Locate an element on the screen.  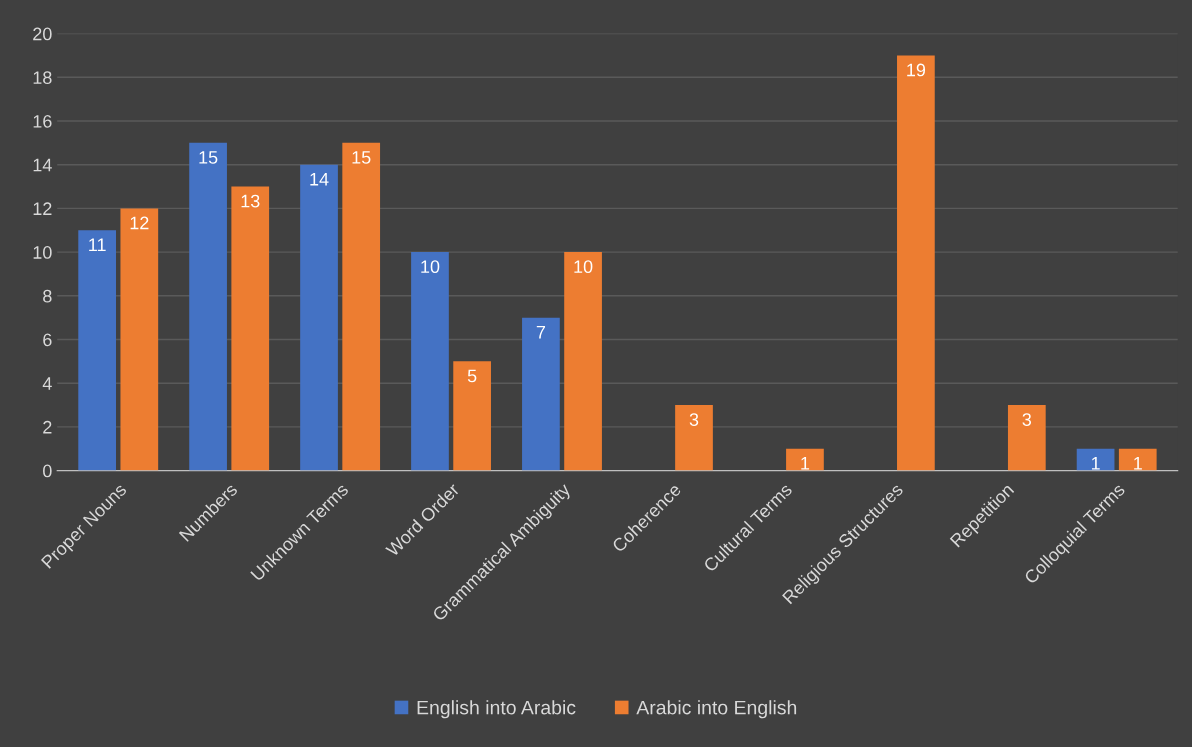
y-tick-label: 8 is located at coordinates (47, 296).